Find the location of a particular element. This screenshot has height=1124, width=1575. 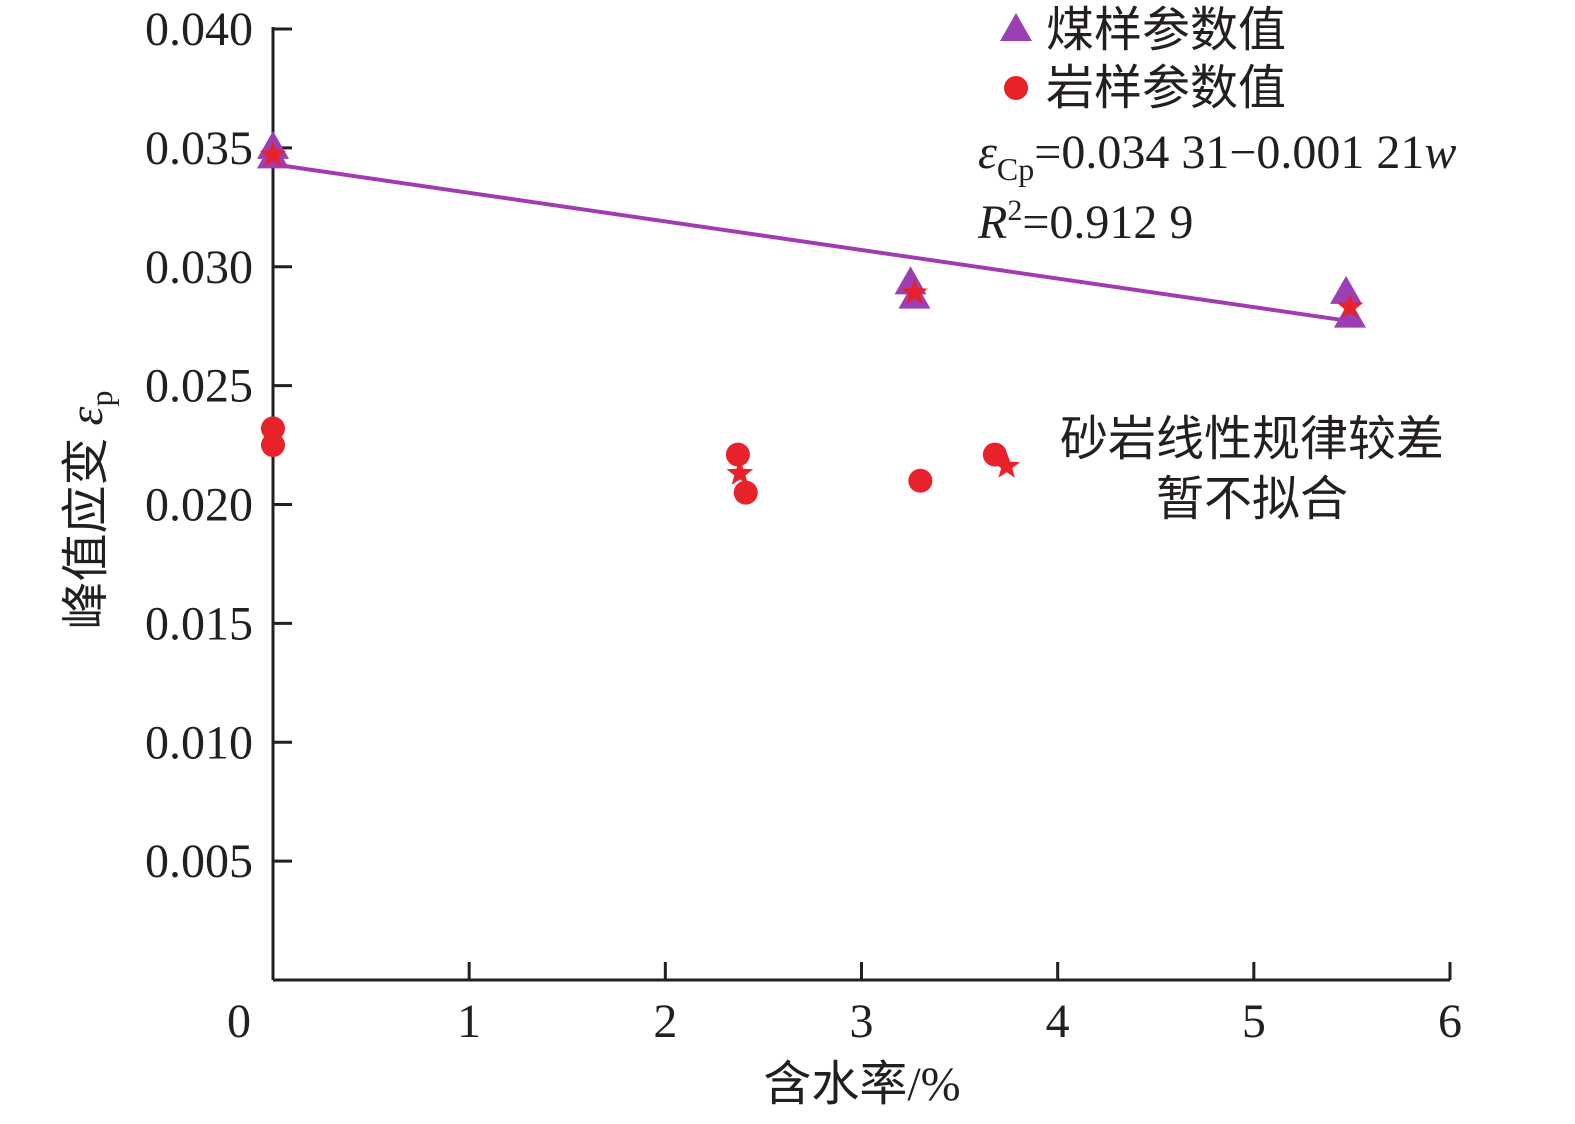

legend-label: 煤样参数值 is located at coordinates (1166, 30).